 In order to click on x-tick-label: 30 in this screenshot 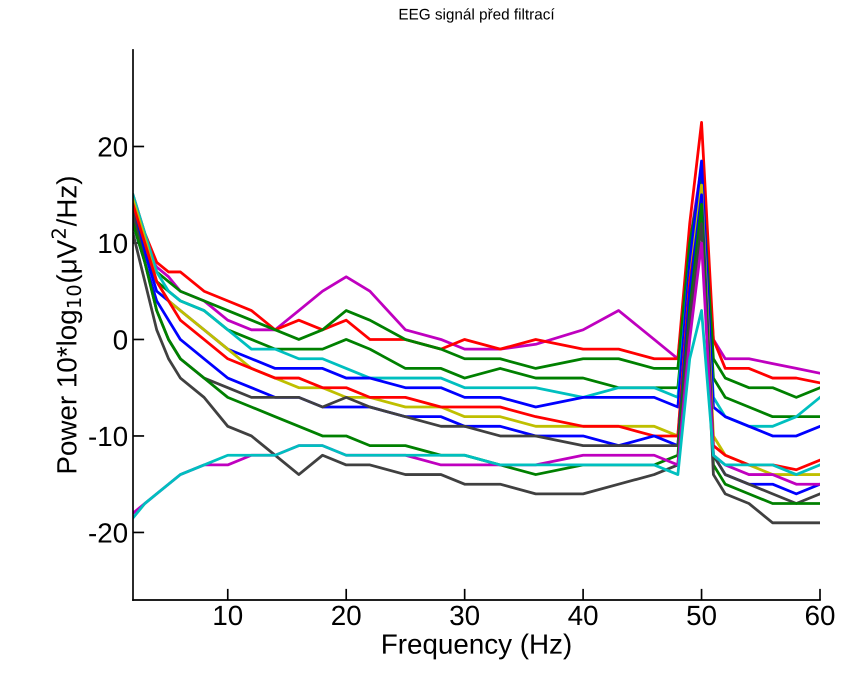, I will do `click(465, 616)`.